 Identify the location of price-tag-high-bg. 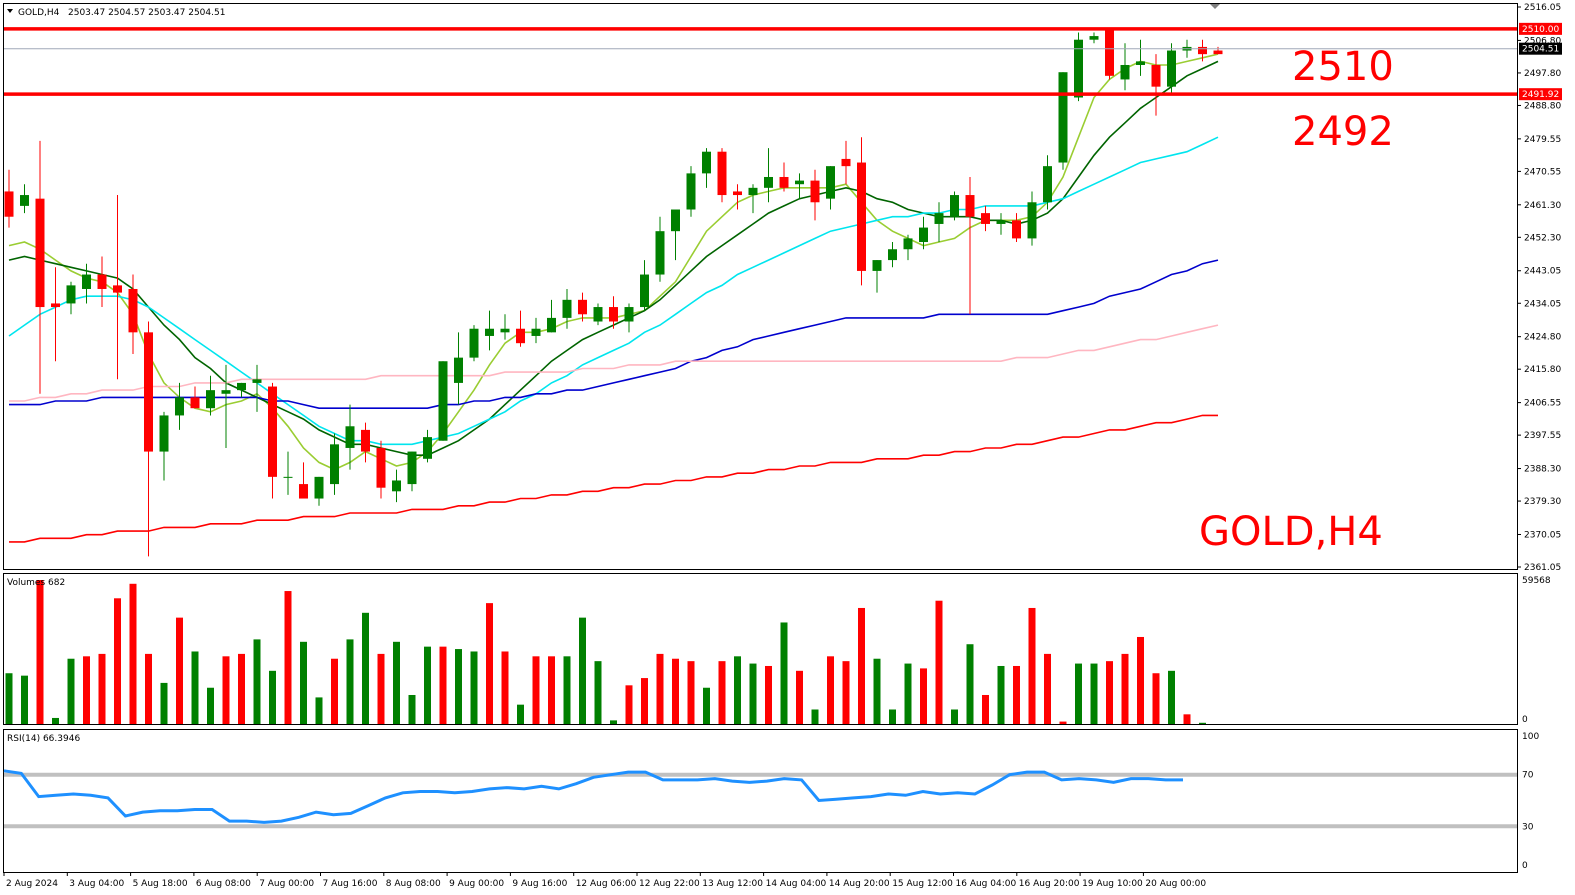
(1540, 28).